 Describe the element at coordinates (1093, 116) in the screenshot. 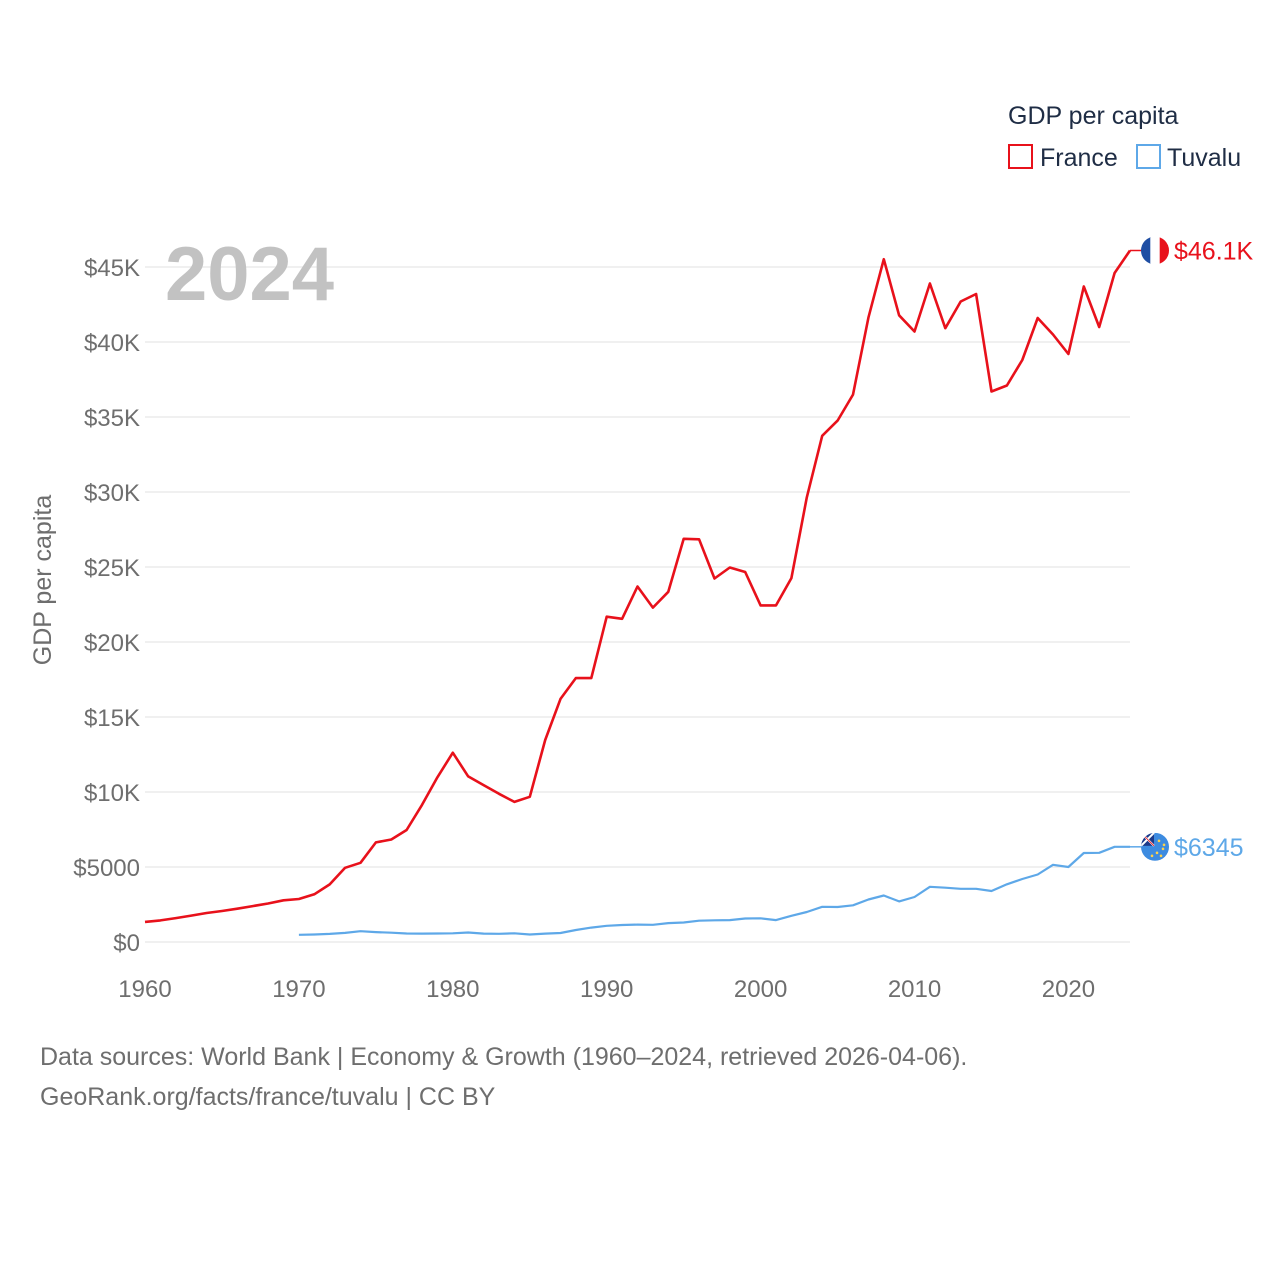

I see `legend-title: GDP per capita` at that location.